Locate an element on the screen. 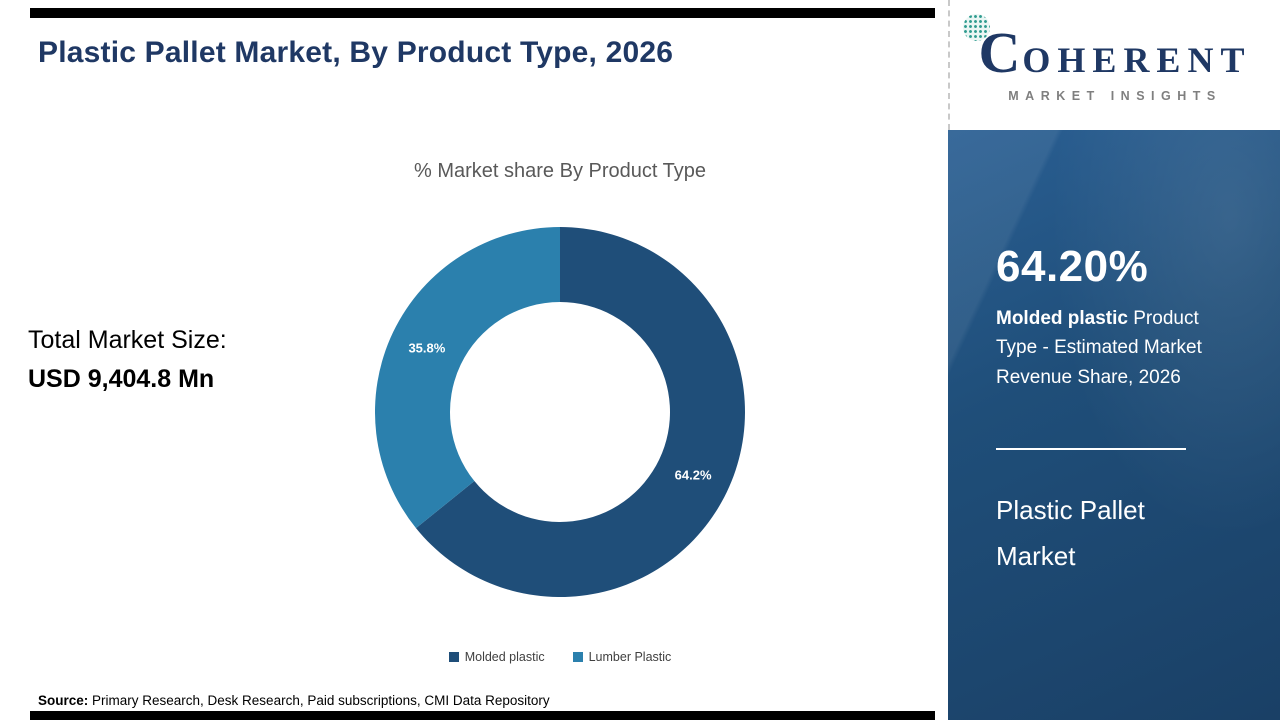 The image size is (1280, 720). highlight-stat: 64.20% is located at coordinates (1072, 266).